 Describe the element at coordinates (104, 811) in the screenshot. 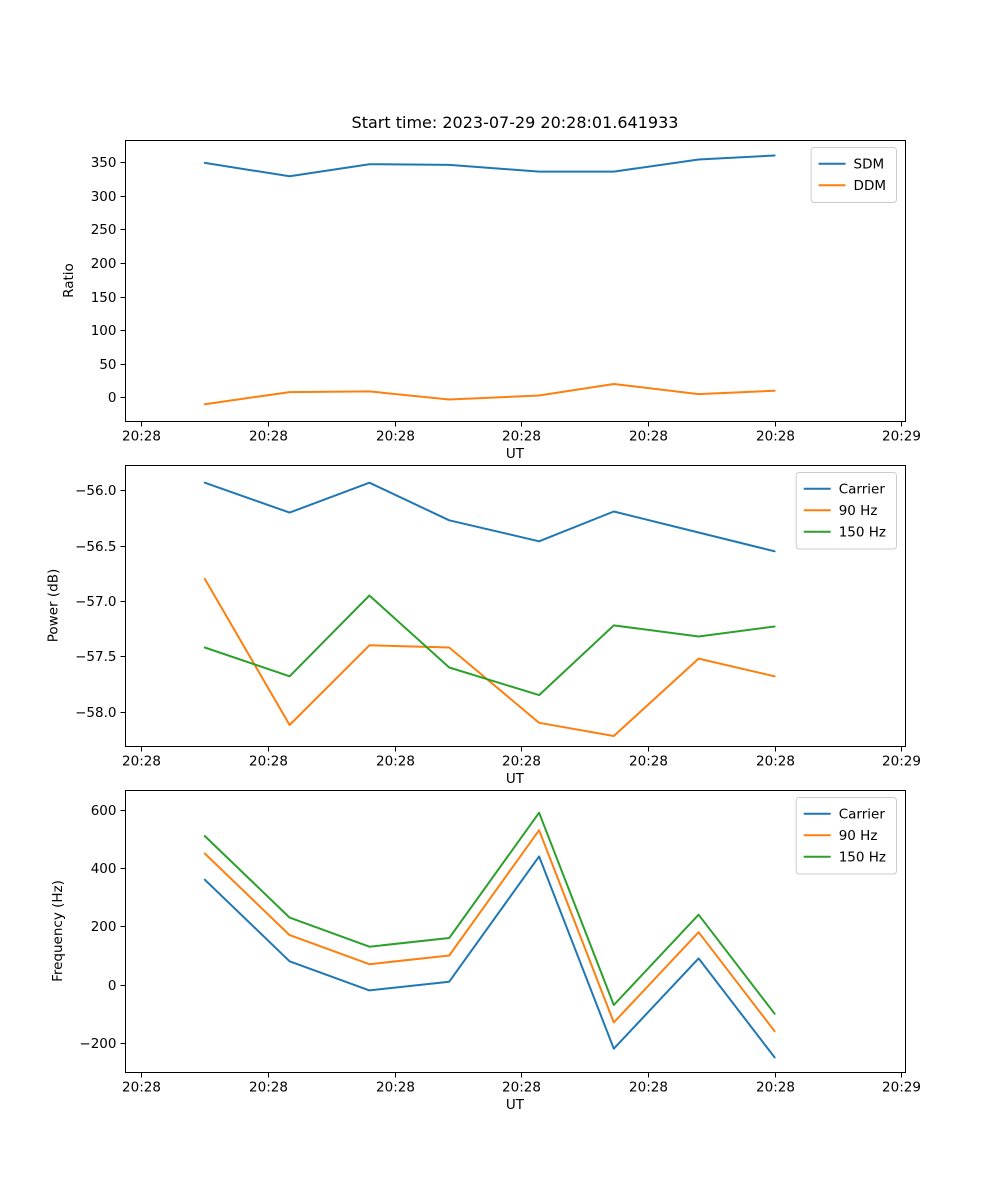

I see `y-tick-label: 600` at that location.